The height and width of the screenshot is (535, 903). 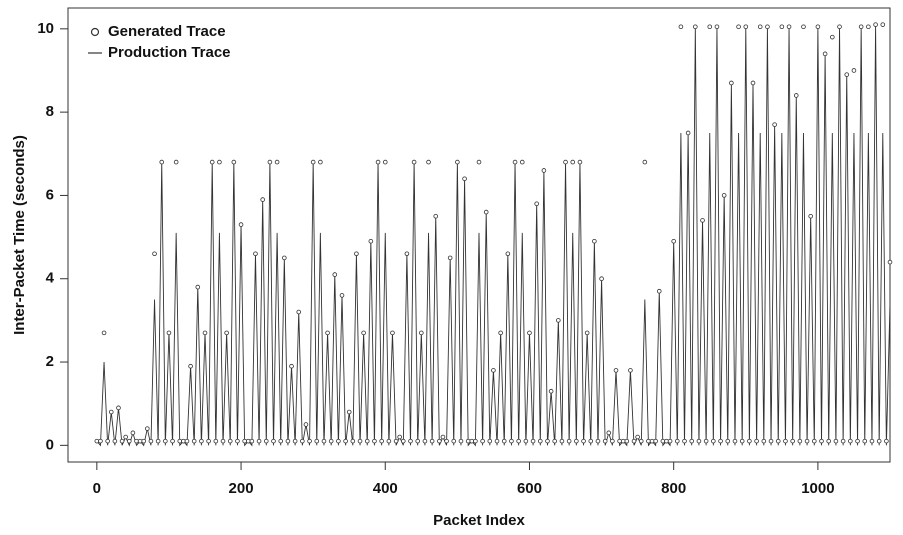 What do you see at coordinates (529, 488) in the screenshot?
I see `x-tick-label: 600` at bounding box center [529, 488].